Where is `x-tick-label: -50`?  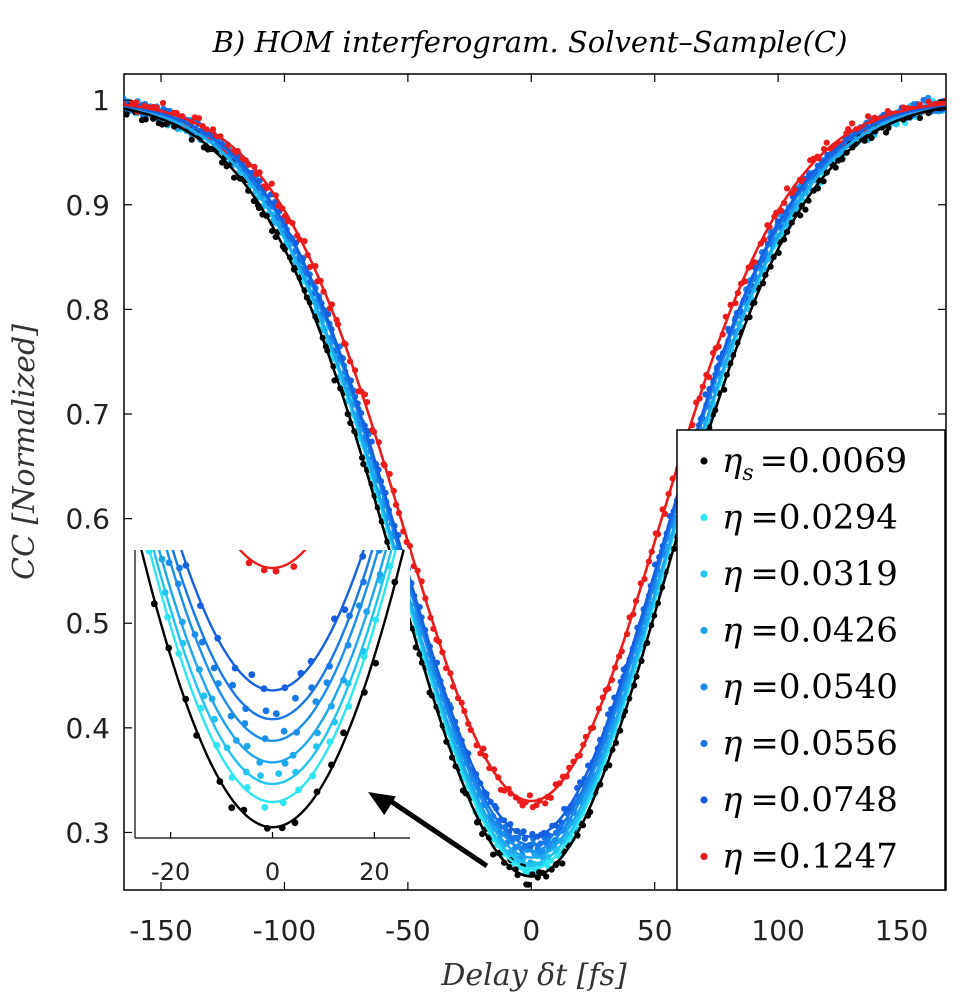 x-tick-label: -50 is located at coordinates (408, 930).